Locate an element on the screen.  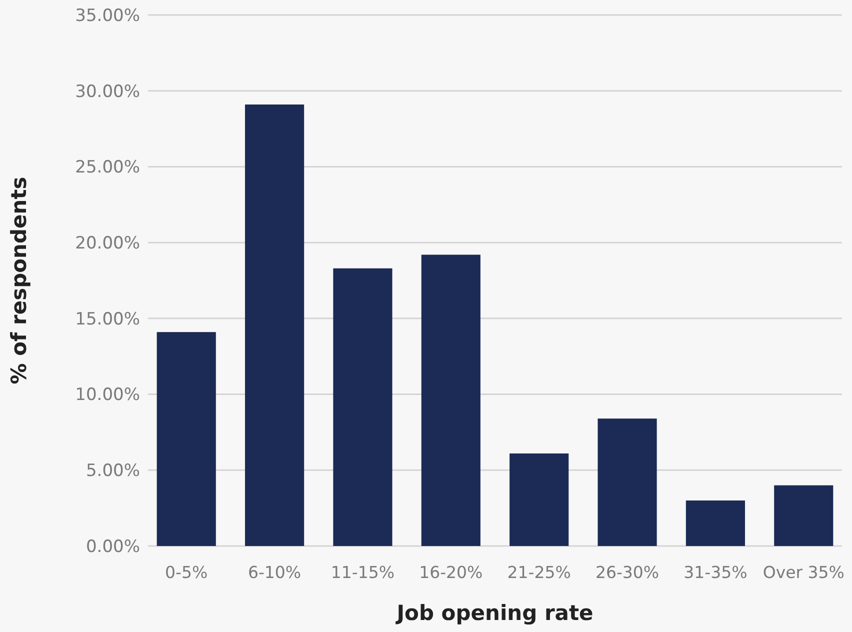
x-tick-label: 11-15% is located at coordinates (362, 572).